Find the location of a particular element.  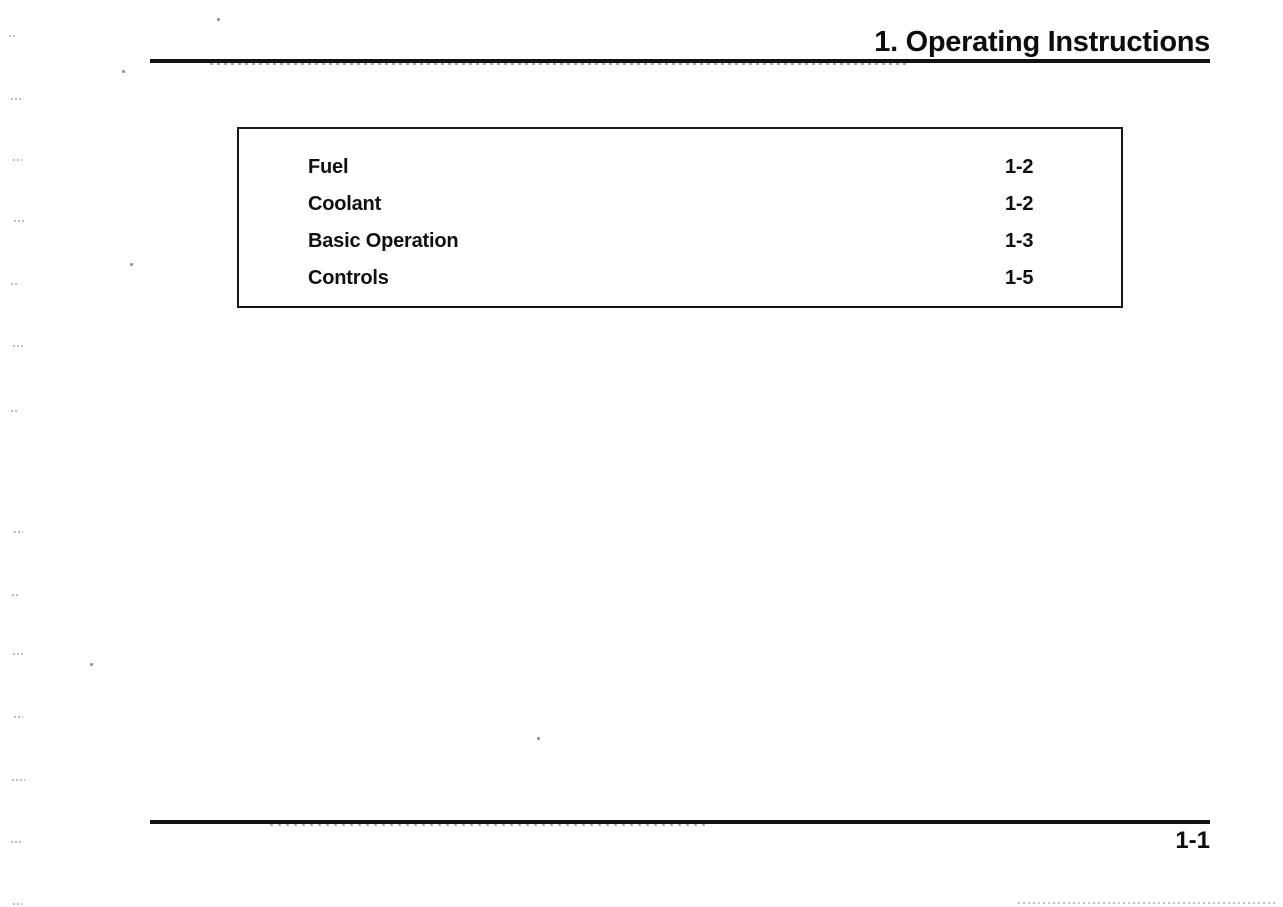

toc-item-label: Fuel is located at coordinates (328, 167).